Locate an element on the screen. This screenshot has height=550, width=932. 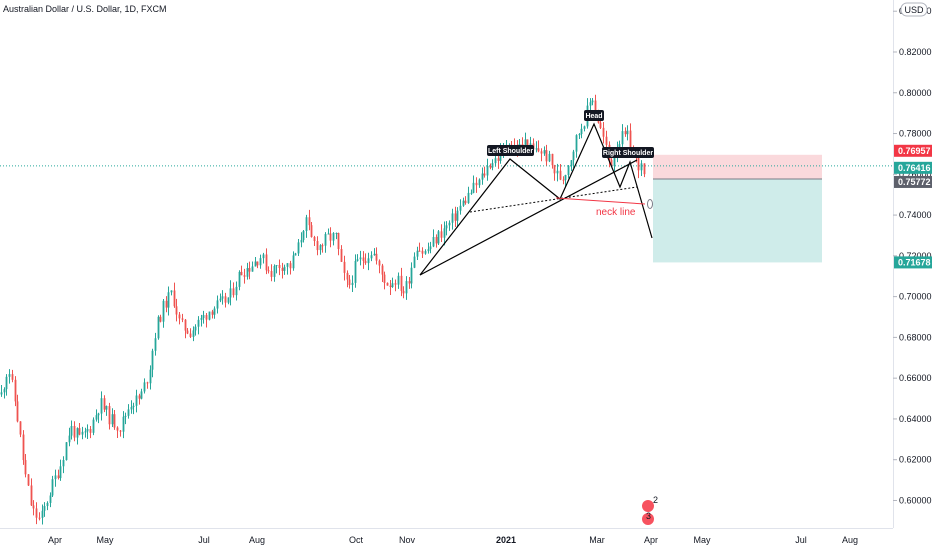
x-tick-label-7: Mar is located at coordinates (597, 540).